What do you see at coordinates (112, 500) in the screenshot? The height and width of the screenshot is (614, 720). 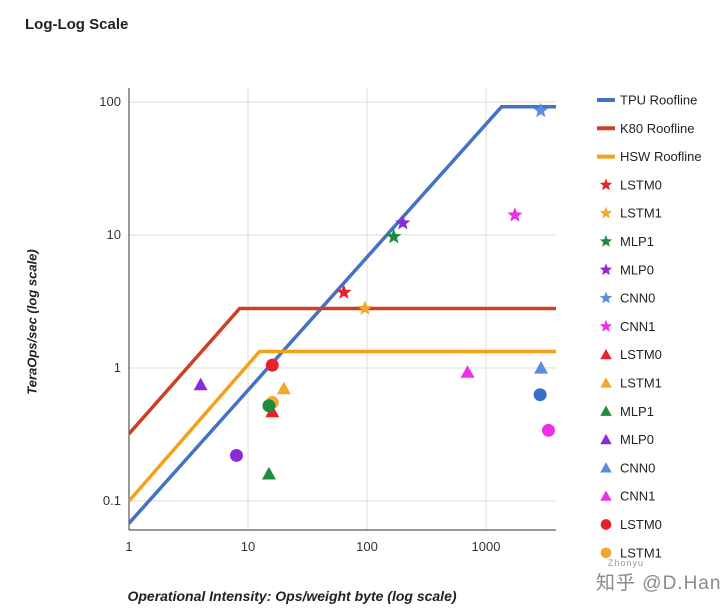 I see `y-tick-label: 0.1` at bounding box center [112, 500].